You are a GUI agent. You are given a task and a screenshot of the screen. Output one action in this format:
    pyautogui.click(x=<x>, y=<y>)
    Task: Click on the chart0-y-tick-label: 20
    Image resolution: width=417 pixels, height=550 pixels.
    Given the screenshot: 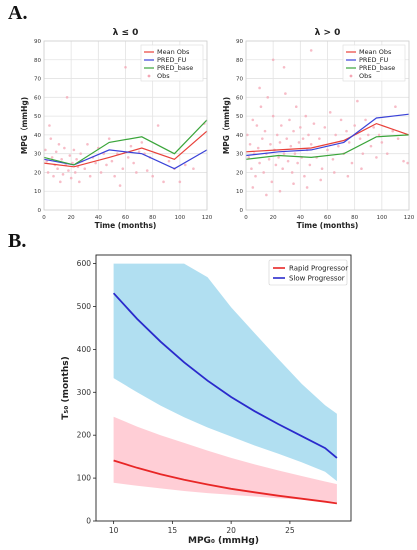 What is the action you would take?
    pyautogui.click(x=37, y=173)
    